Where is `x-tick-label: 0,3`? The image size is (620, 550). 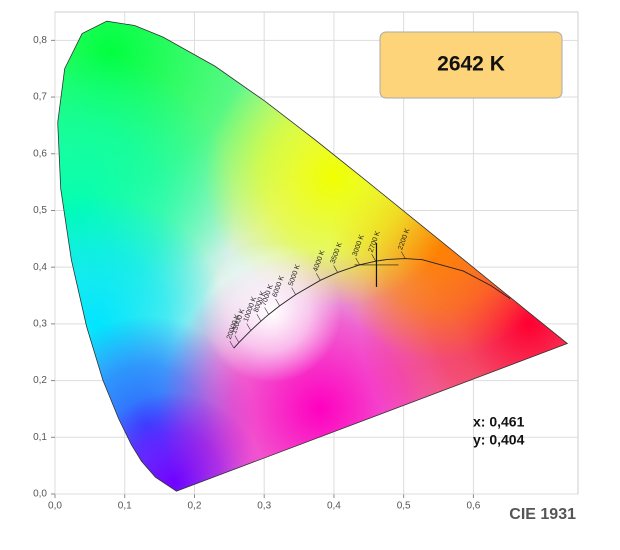 x-tick-label: 0,3 is located at coordinates (264, 506).